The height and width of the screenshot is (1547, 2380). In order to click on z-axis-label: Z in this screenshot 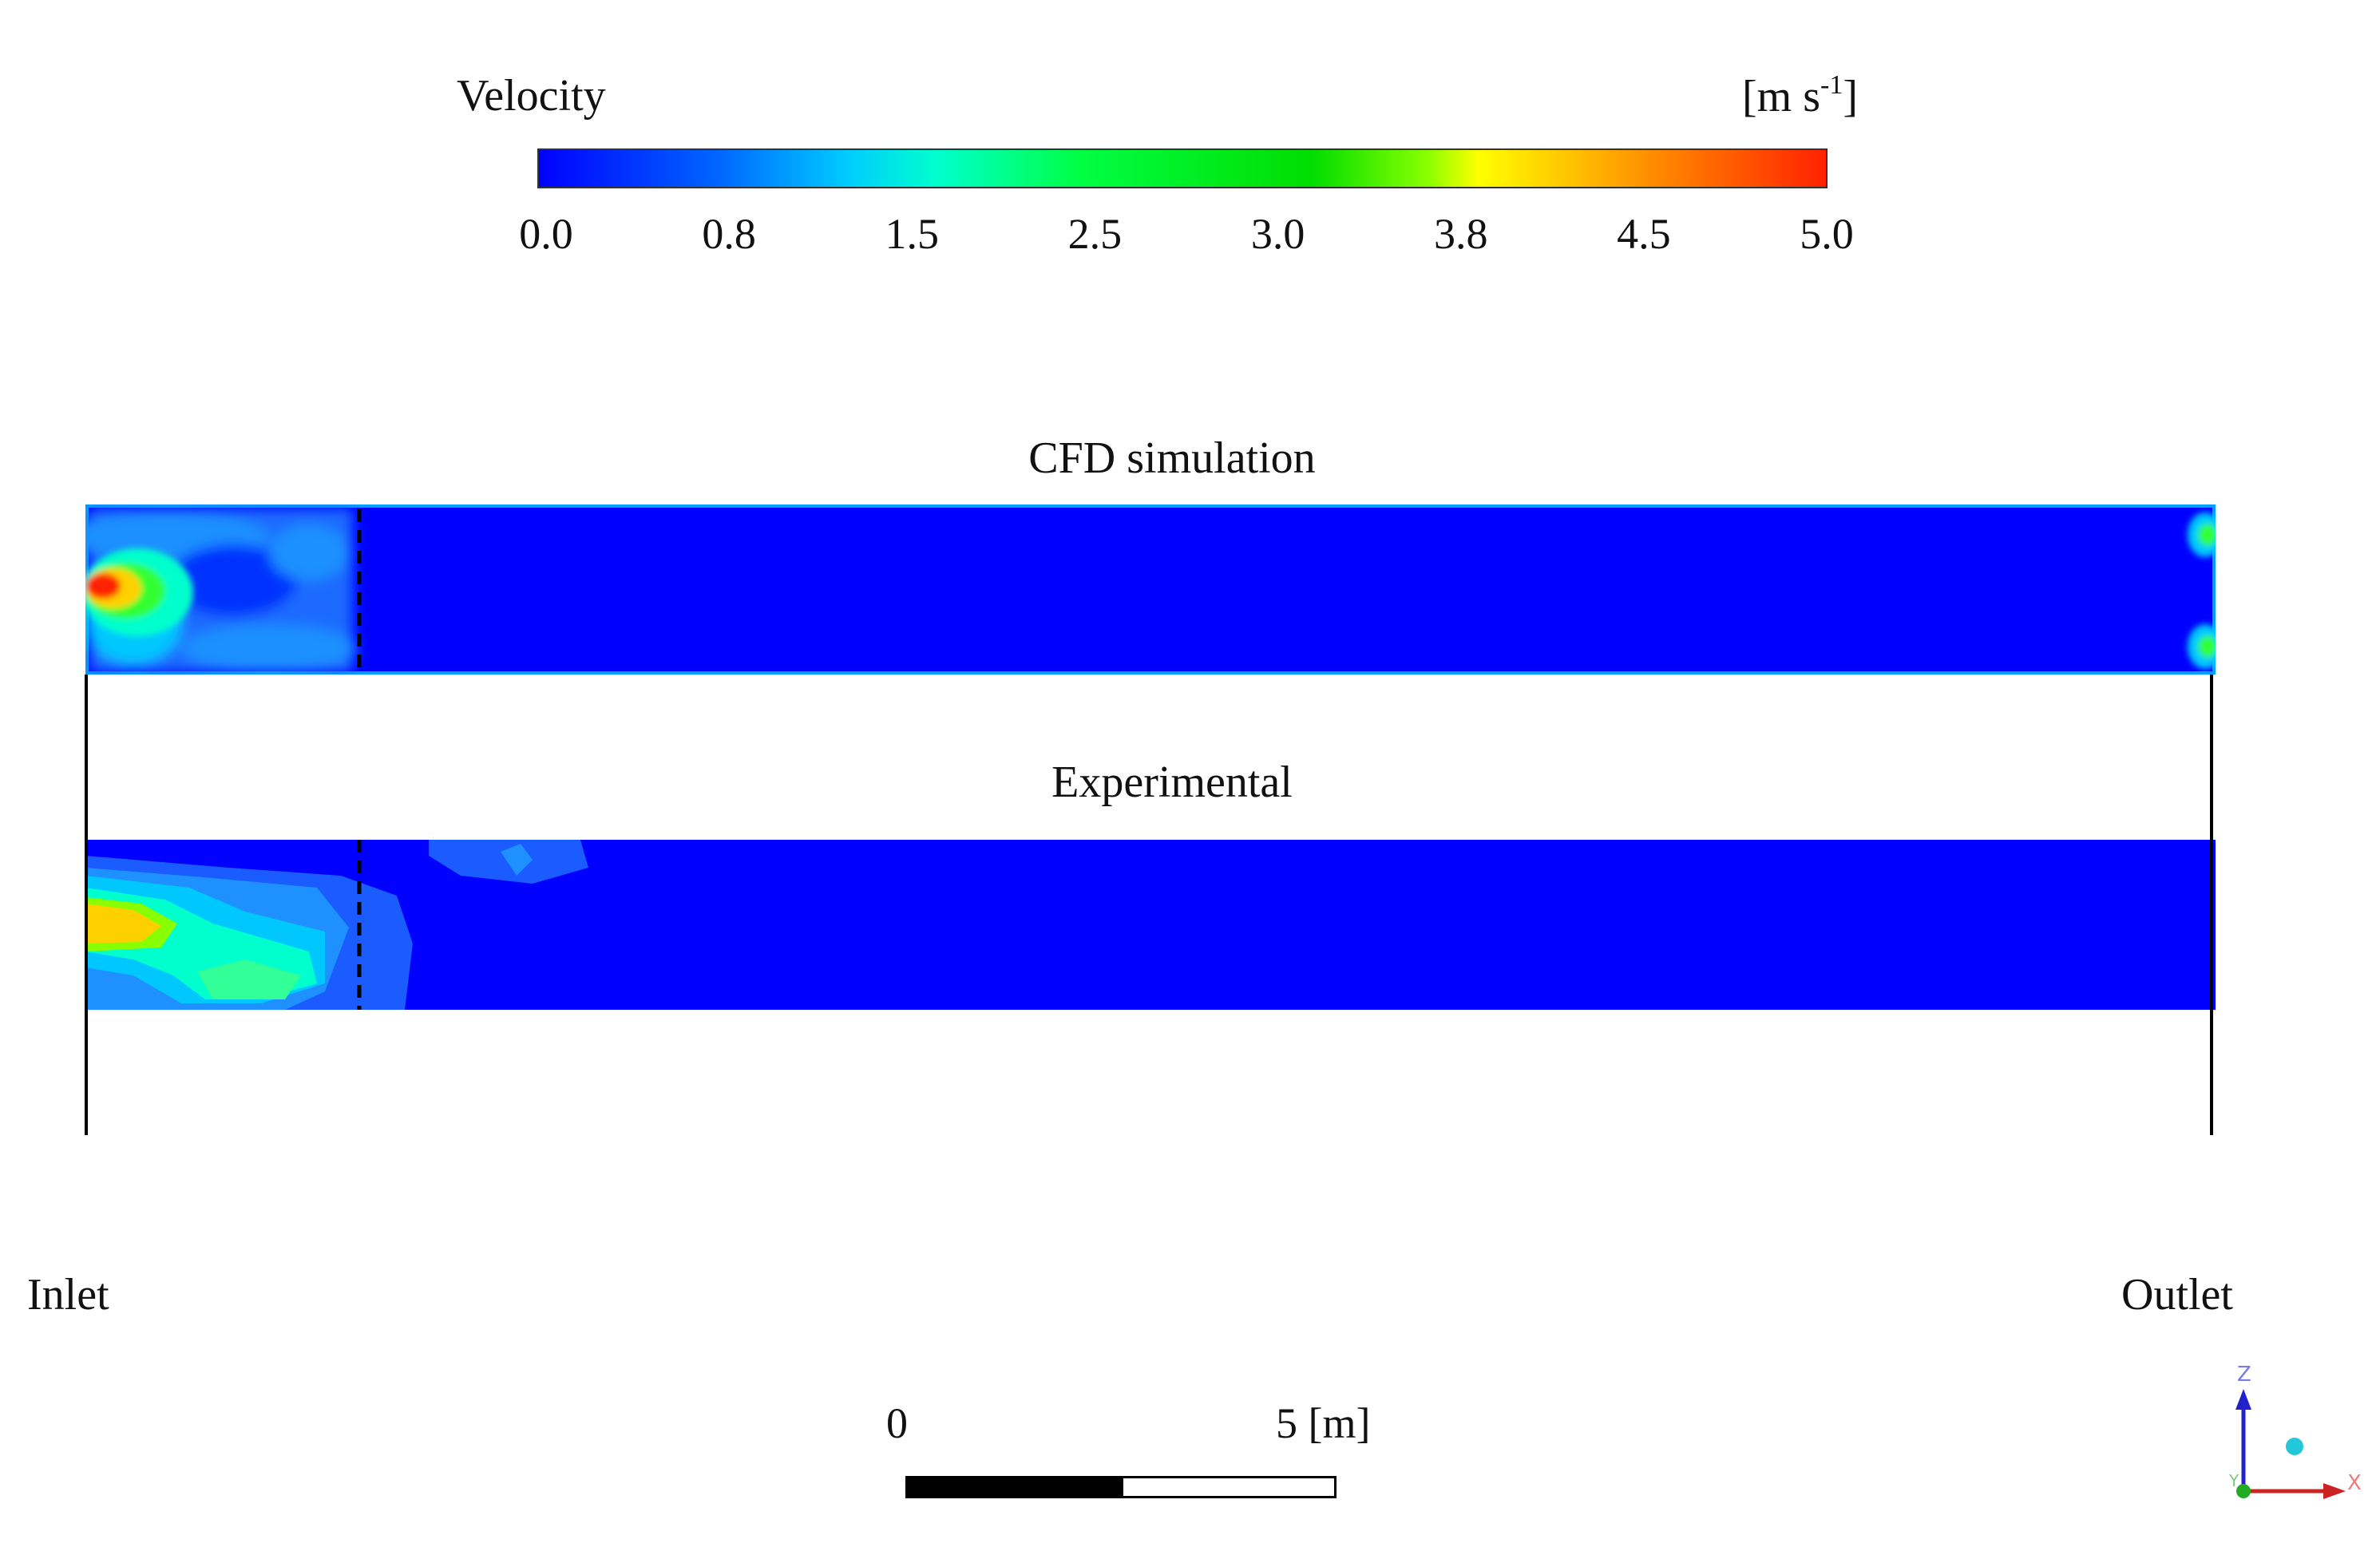, I will do `click(2244, 1375)`.